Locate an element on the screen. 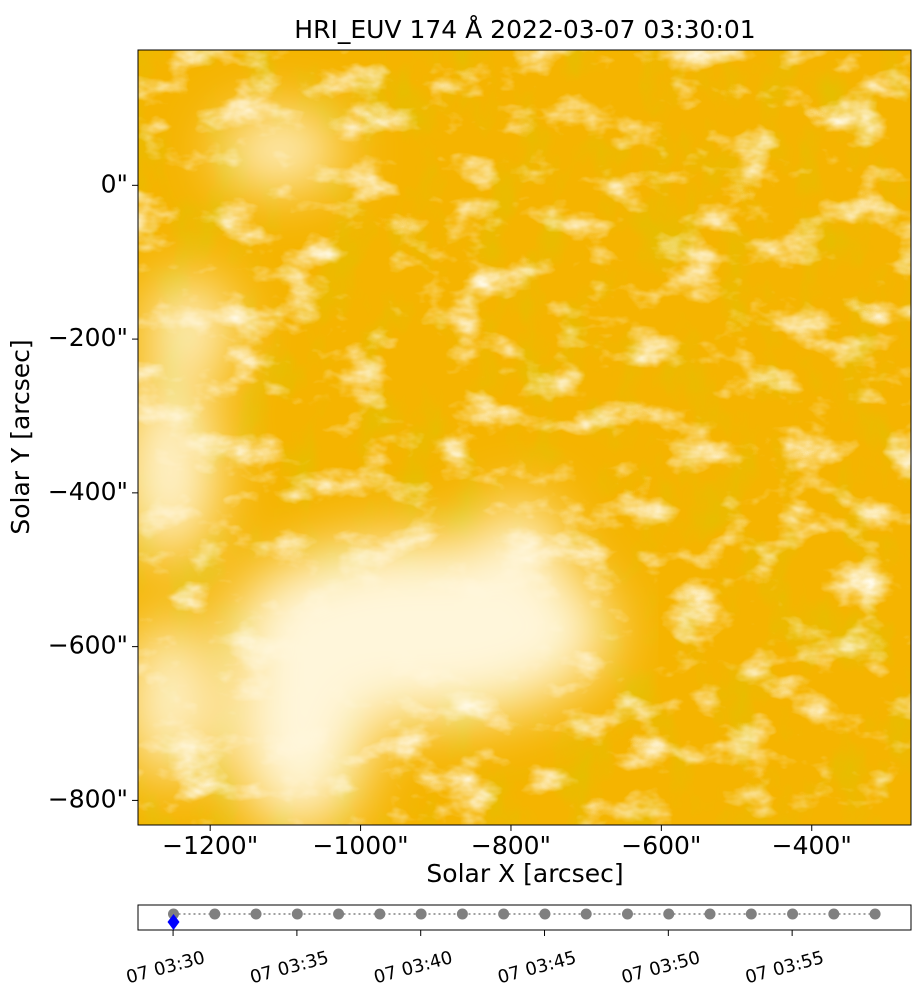  x-tick-label: −800" is located at coordinates (511, 845).